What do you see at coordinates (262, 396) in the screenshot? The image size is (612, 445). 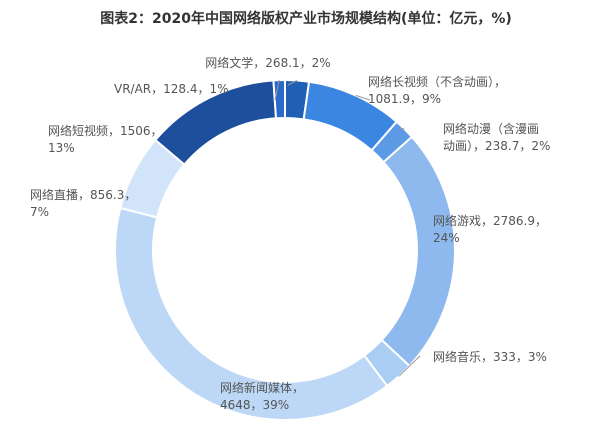 I see `slice-label-5: 网络新闻媒体， 4648，39%` at bounding box center [262, 396].